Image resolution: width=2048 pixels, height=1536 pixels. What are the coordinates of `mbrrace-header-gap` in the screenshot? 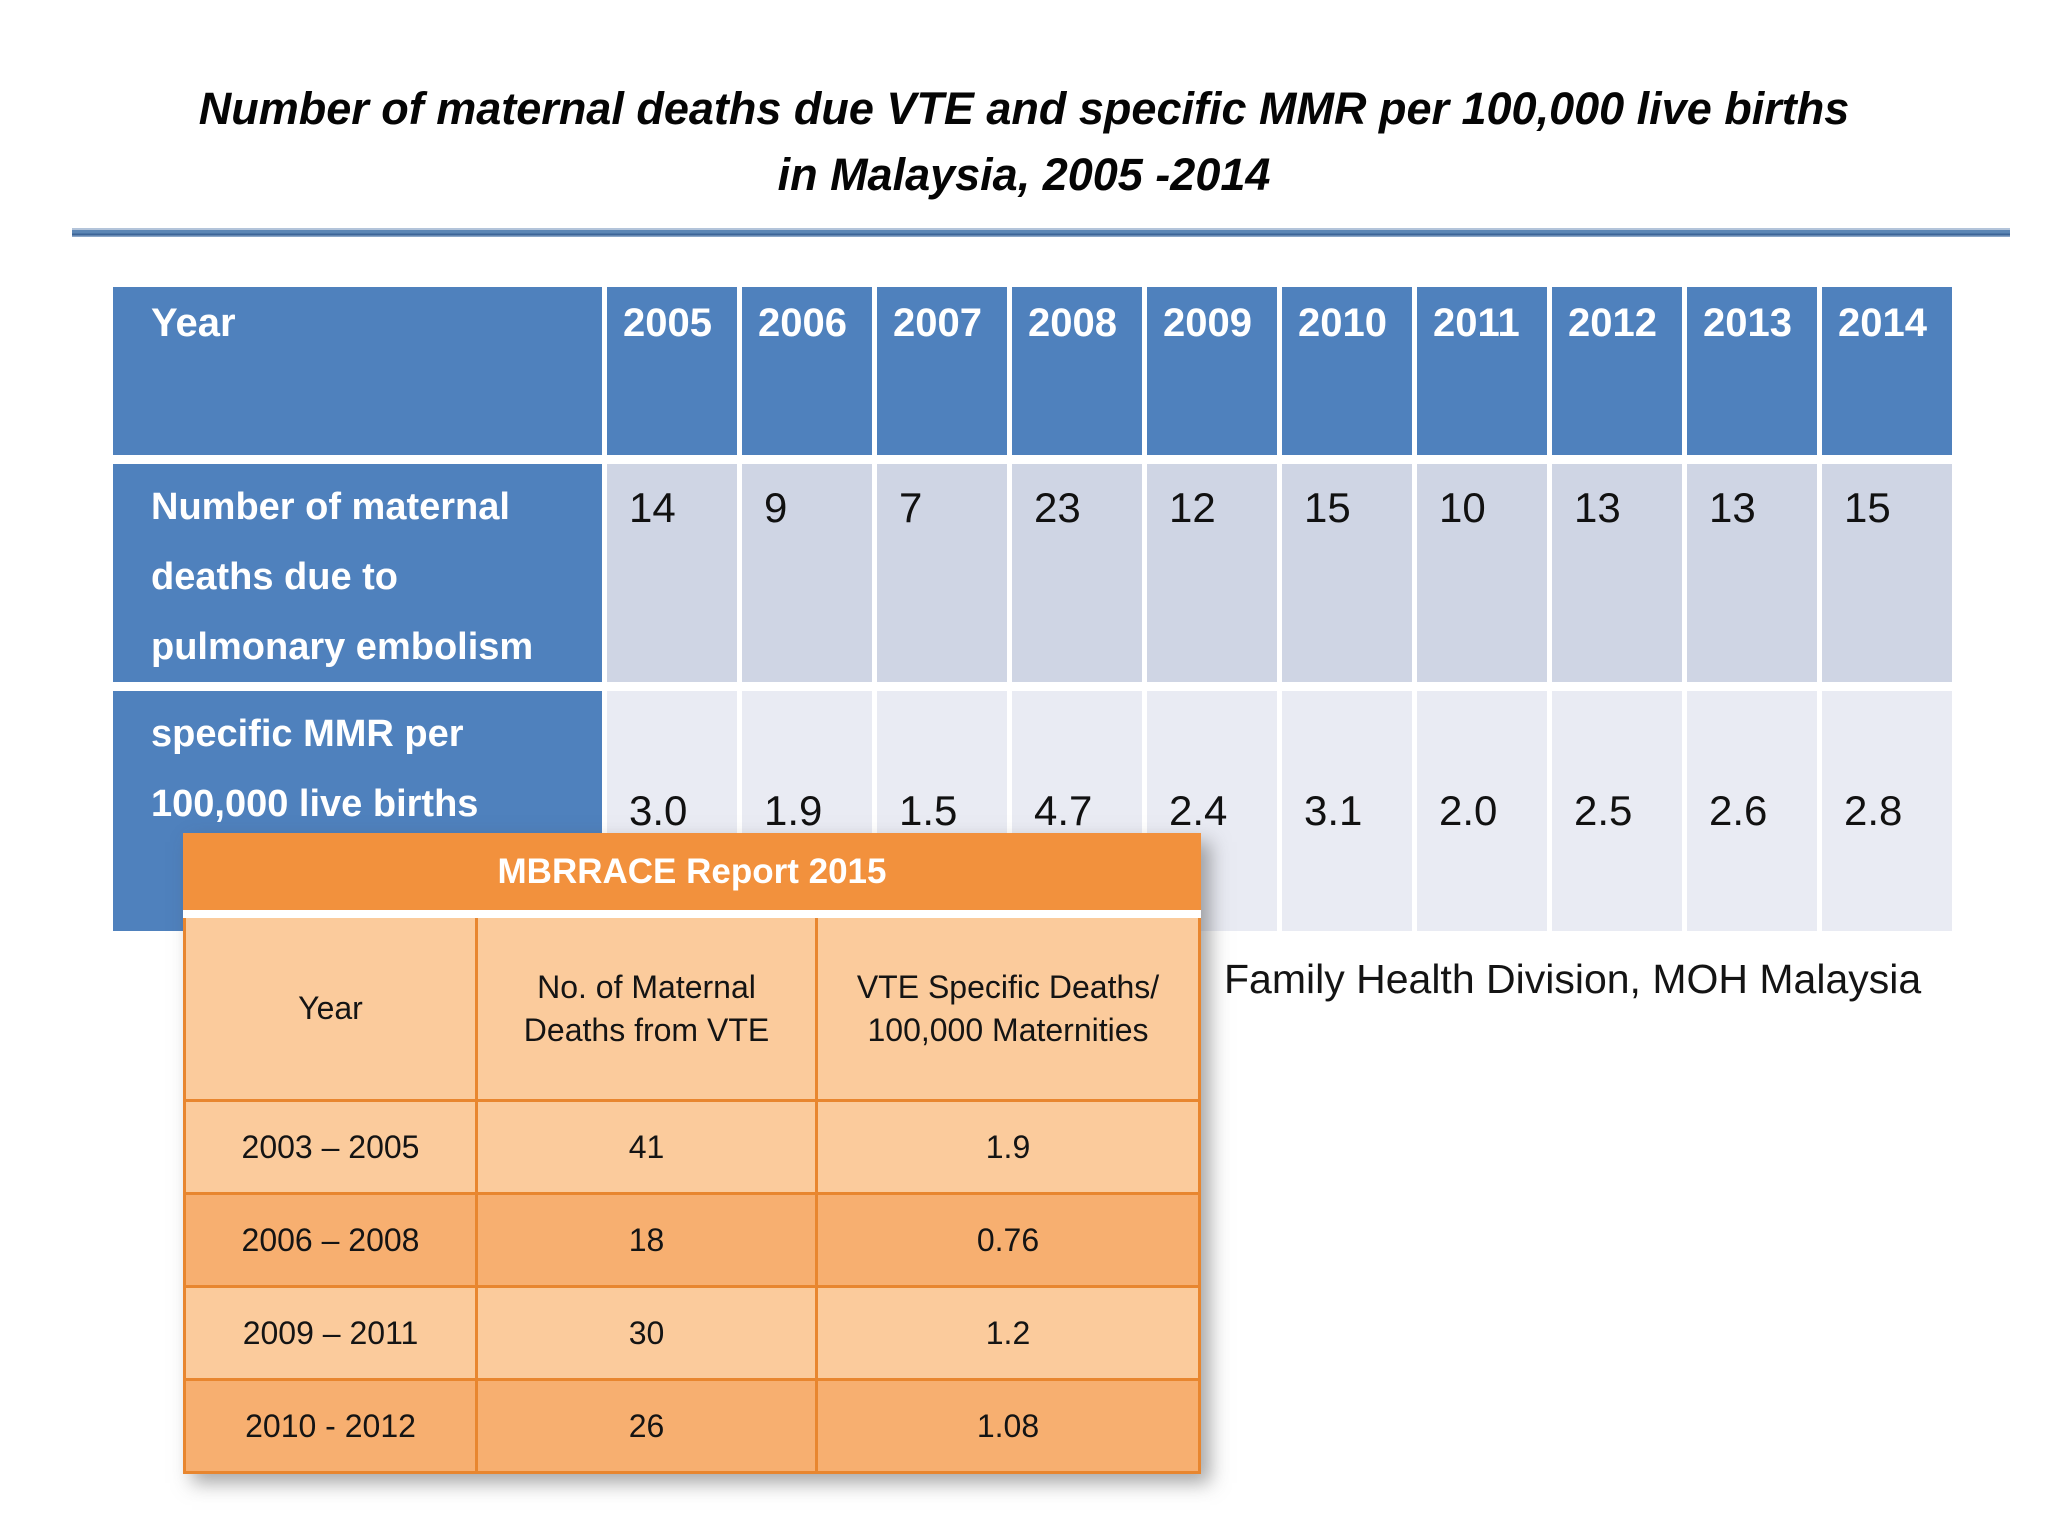 It's located at (692, 914).